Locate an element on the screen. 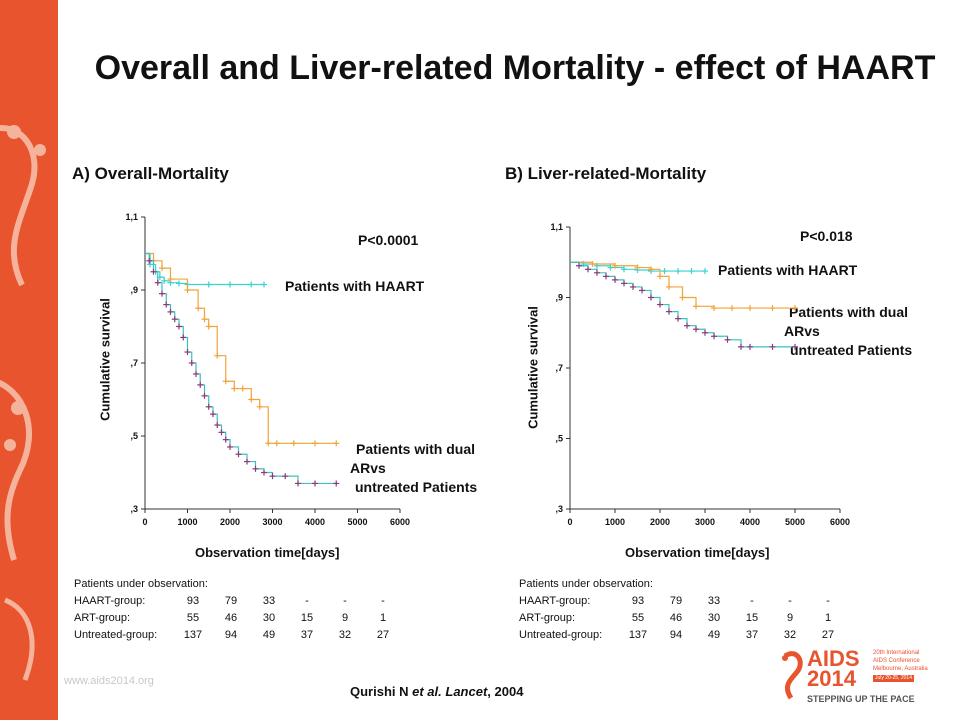  obs-cell: 93 is located at coordinates (638, 601).